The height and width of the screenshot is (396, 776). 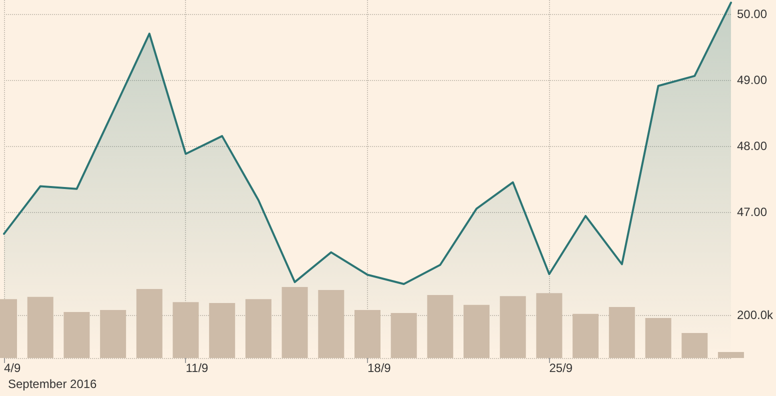 What do you see at coordinates (53, 384) in the screenshot?
I see `x-axis-title: September 2016` at bounding box center [53, 384].